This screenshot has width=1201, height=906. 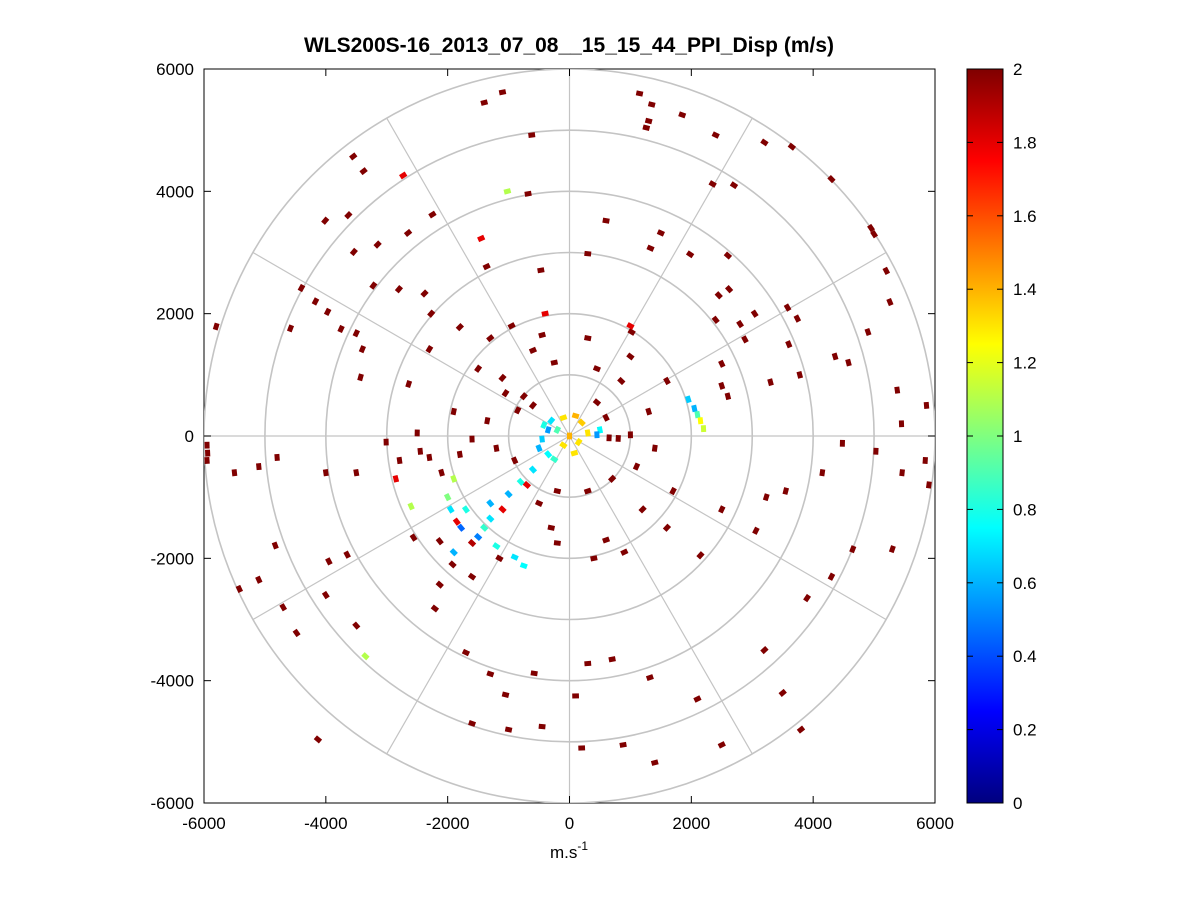 What do you see at coordinates (172, 803) in the screenshot?
I see `y-tick-label: -6000` at bounding box center [172, 803].